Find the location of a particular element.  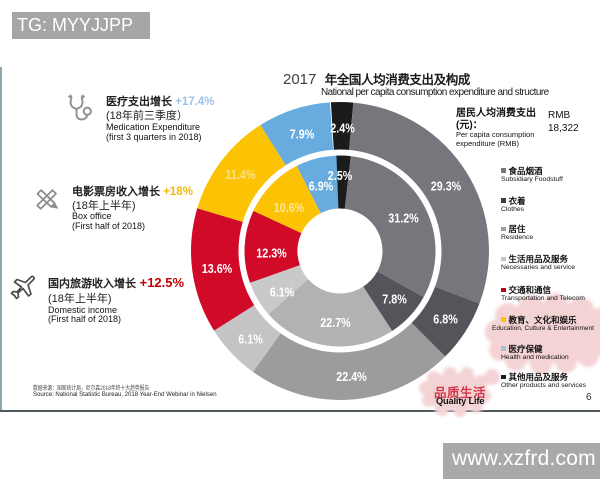

svg-text: 11.4% is located at coordinates (240, 174).